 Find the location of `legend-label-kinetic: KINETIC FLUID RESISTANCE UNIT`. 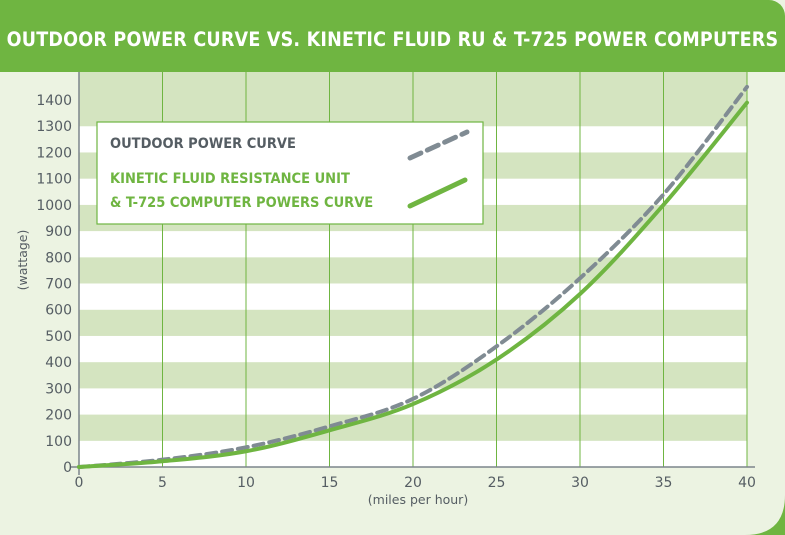

legend-label-kinetic: KINETIC FLUID RESISTANCE UNIT is located at coordinates (230, 179).